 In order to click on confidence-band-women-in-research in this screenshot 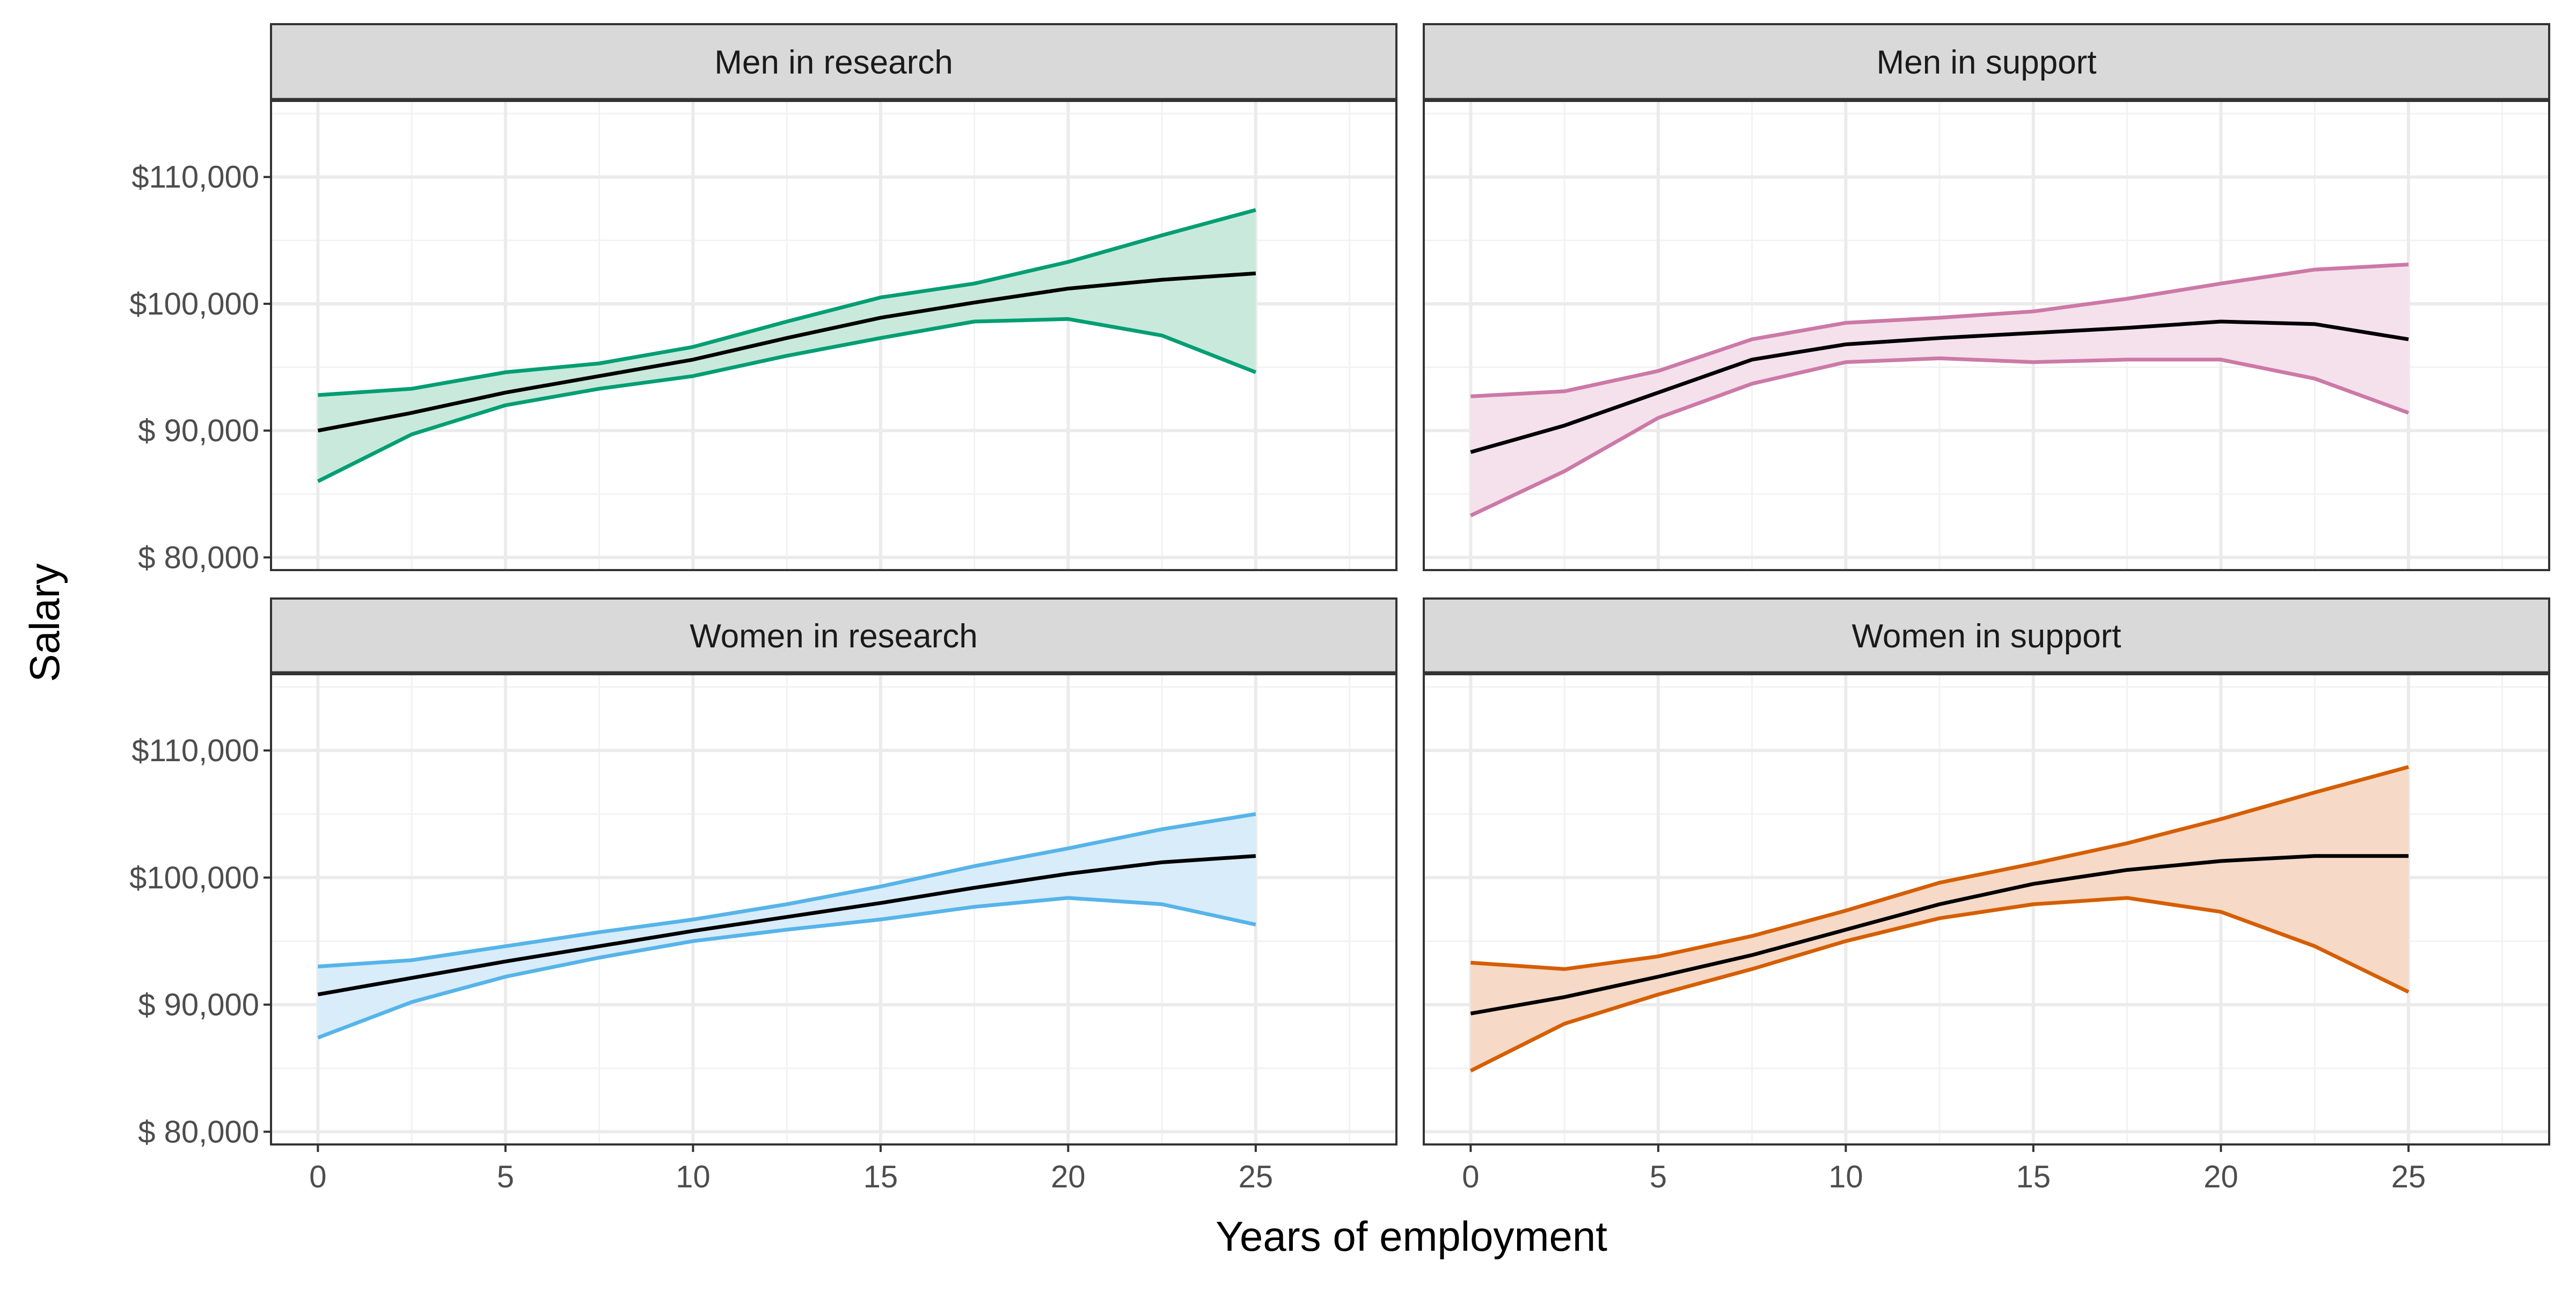, I will do `click(787, 926)`.